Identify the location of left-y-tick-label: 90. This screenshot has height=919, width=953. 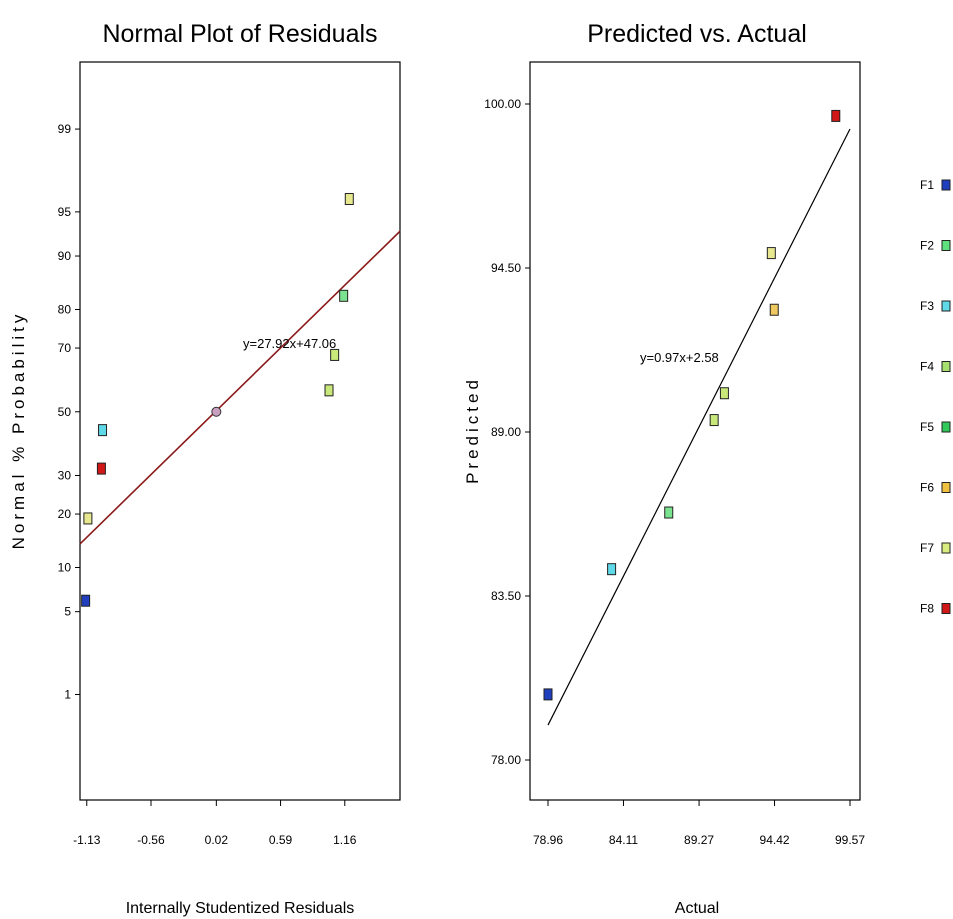
(65, 256).